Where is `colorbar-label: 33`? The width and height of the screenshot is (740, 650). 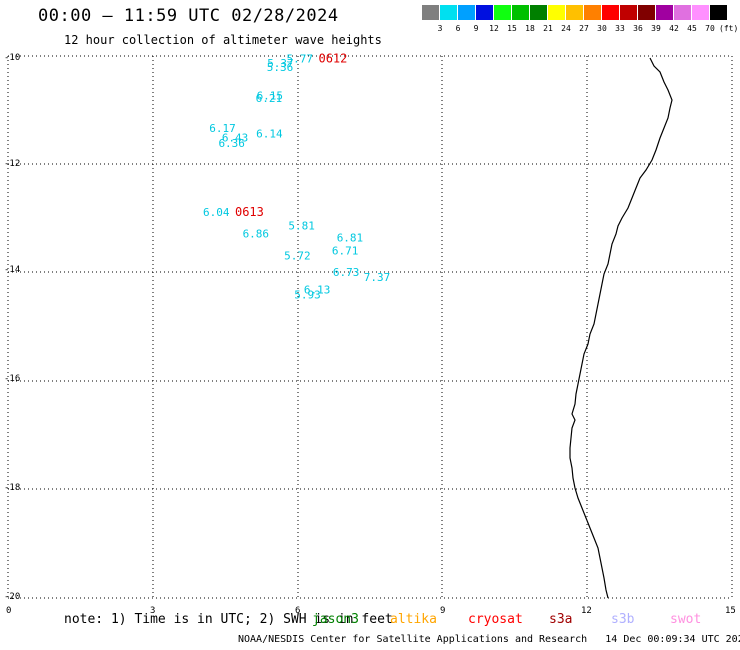
colorbar-label: 33 is located at coordinates (620, 28).